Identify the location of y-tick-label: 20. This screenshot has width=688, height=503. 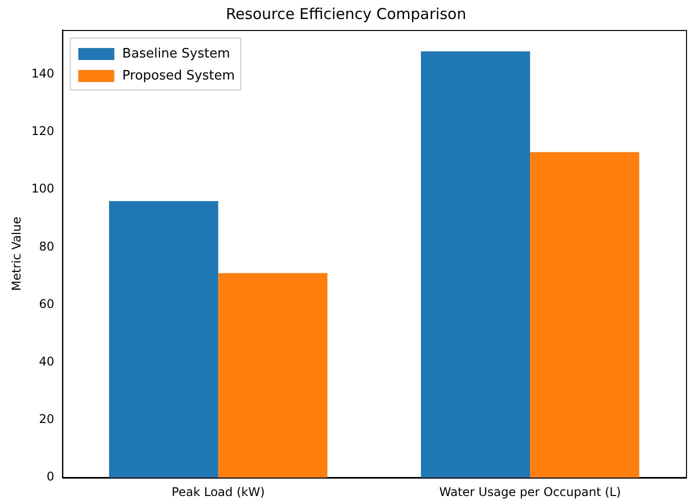
(46, 419).